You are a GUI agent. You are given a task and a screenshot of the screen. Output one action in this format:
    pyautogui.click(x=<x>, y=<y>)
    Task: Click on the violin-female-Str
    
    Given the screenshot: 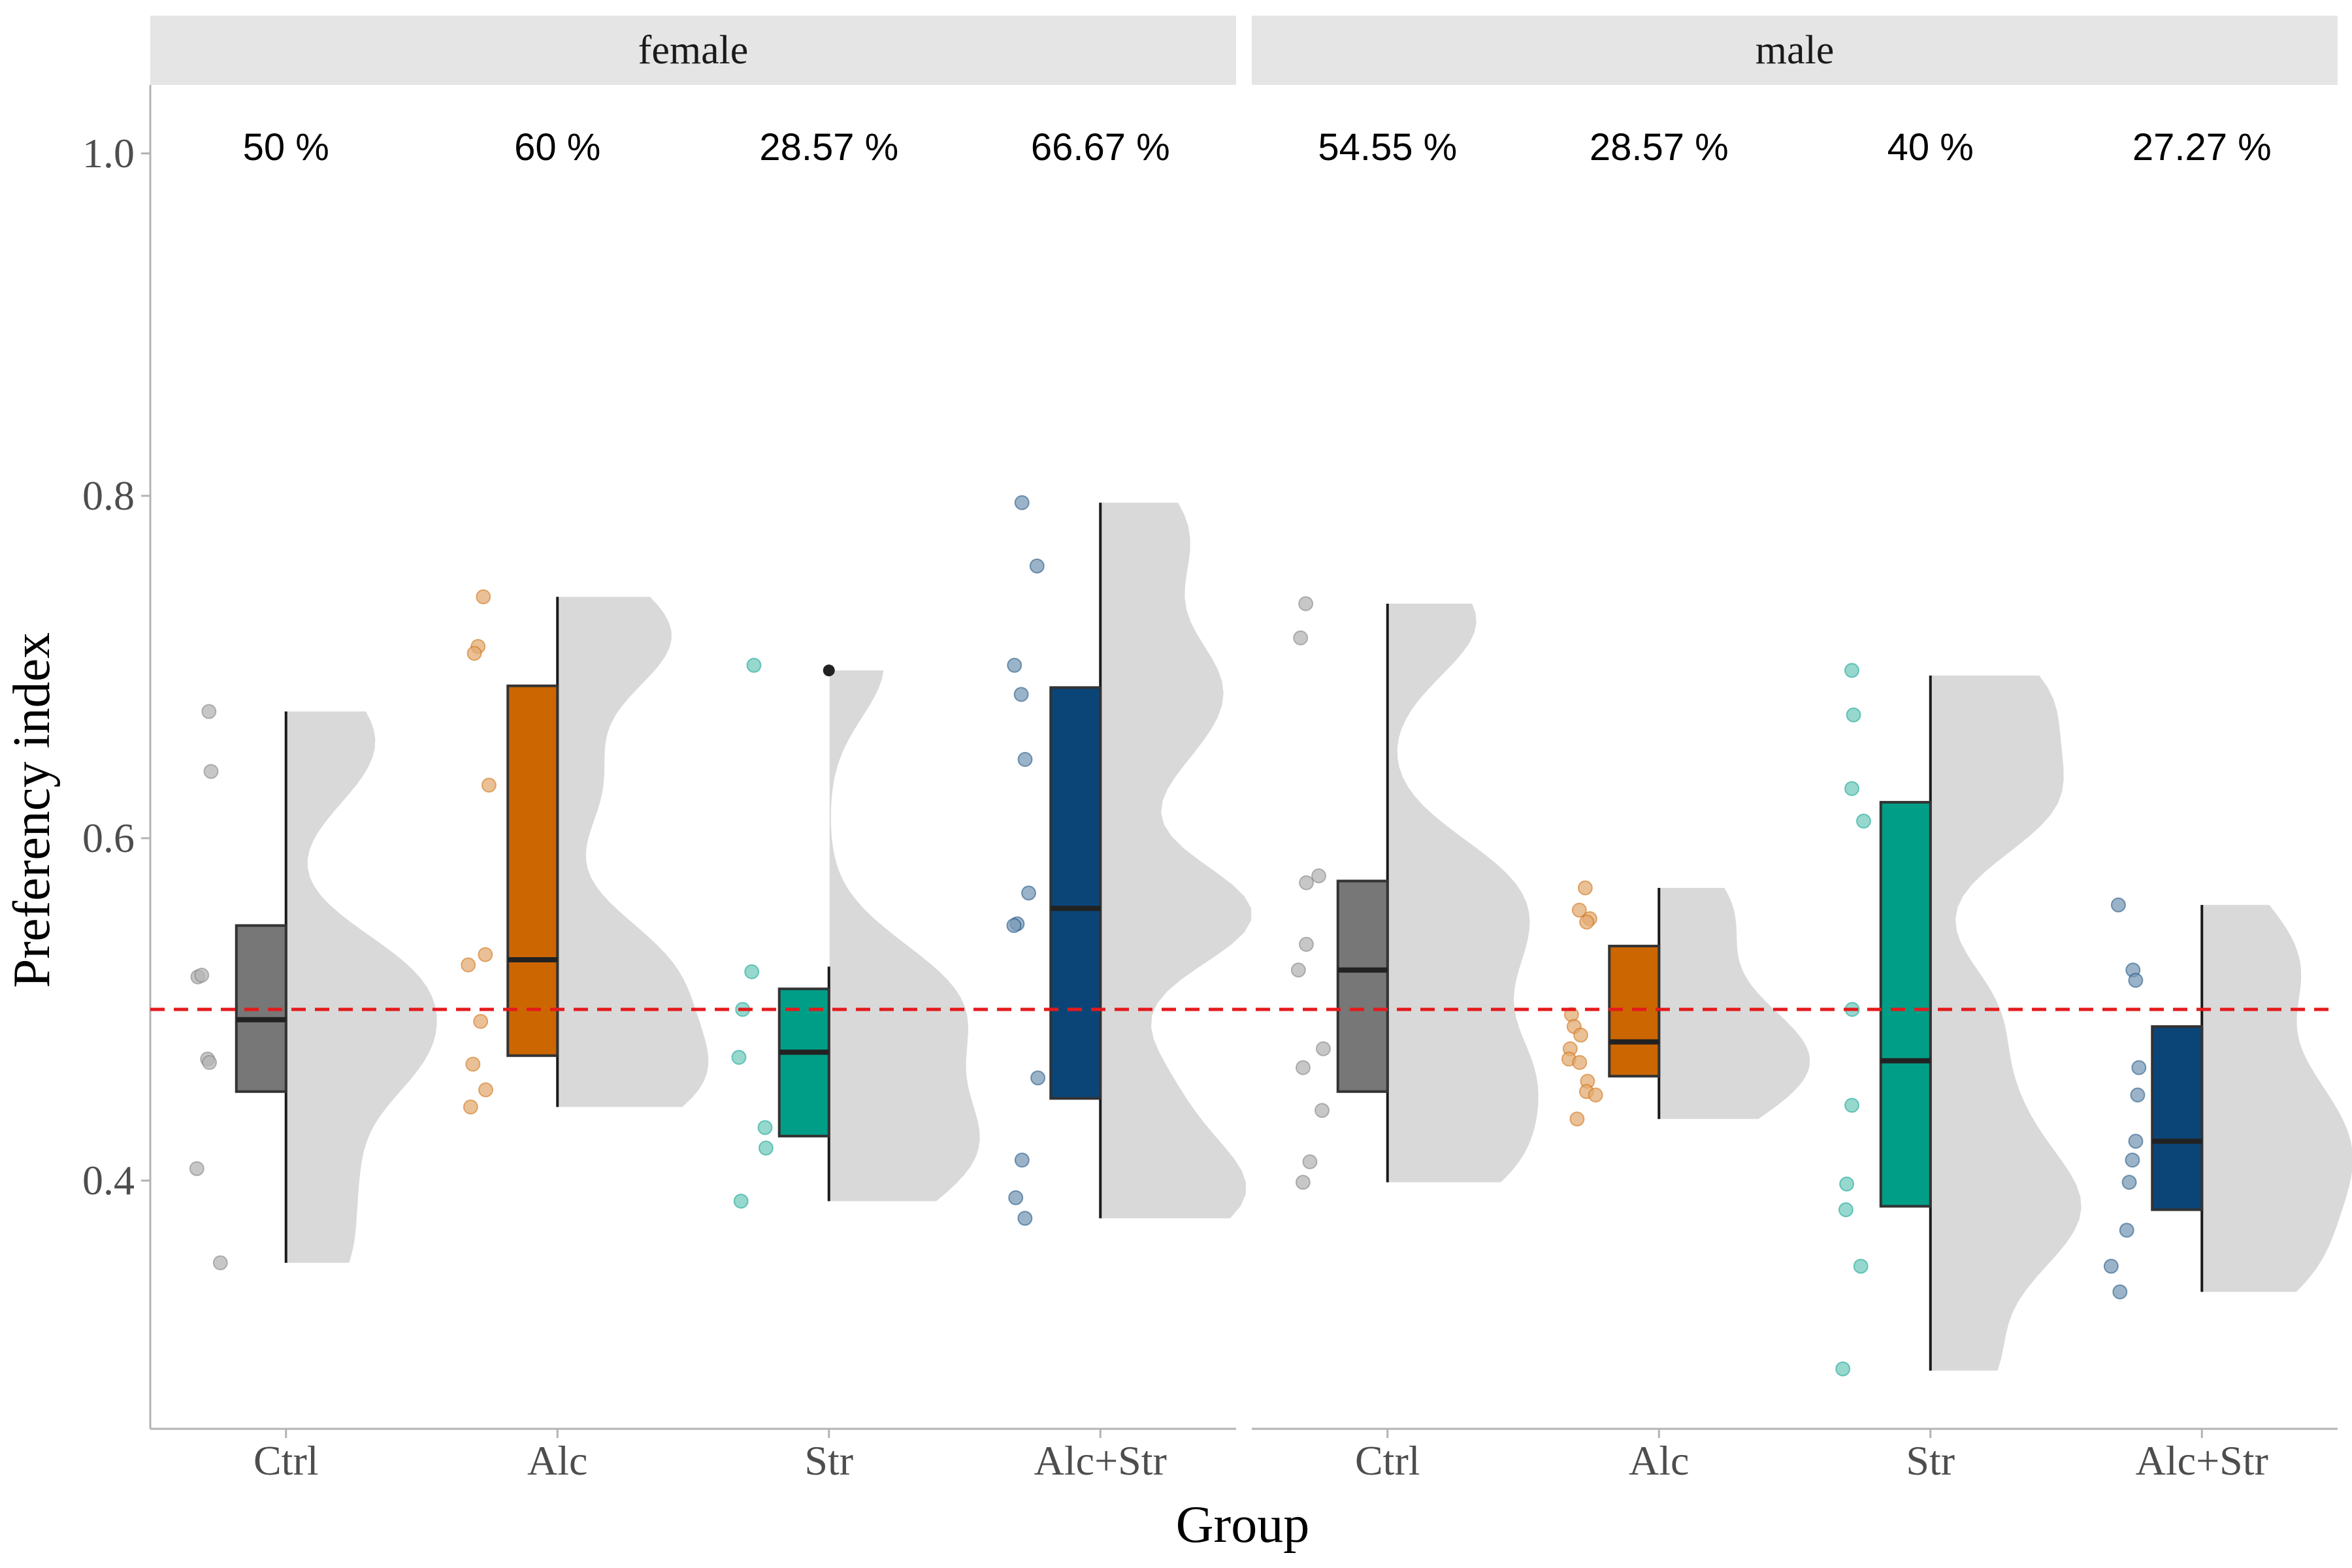 What is the action you would take?
    pyautogui.click(x=904, y=935)
    